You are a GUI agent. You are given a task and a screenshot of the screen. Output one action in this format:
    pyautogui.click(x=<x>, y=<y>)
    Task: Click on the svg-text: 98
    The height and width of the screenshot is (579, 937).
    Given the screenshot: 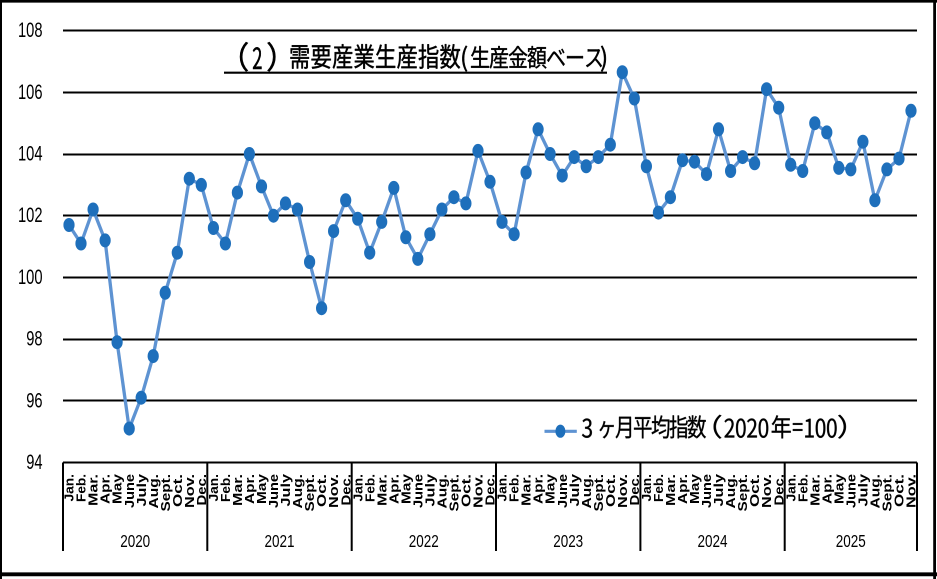 What is the action you would take?
    pyautogui.click(x=34, y=339)
    